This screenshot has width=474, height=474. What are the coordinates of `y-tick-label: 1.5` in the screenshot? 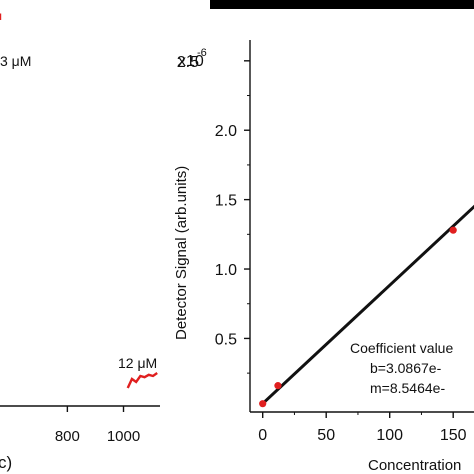 It's located at (226, 201).